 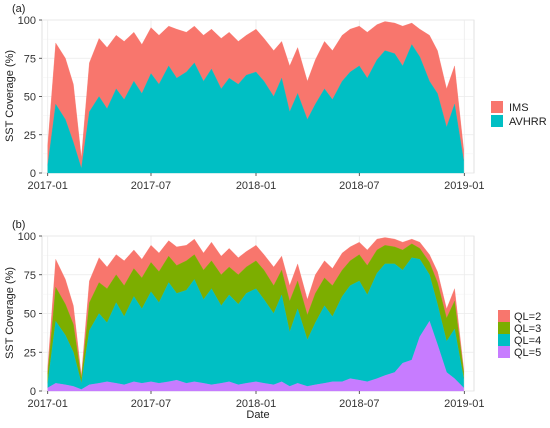 What do you see at coordinates (504, 340) in the screenshot?
I see `legend-swatch-ql4` at bounding box center [504, 340].